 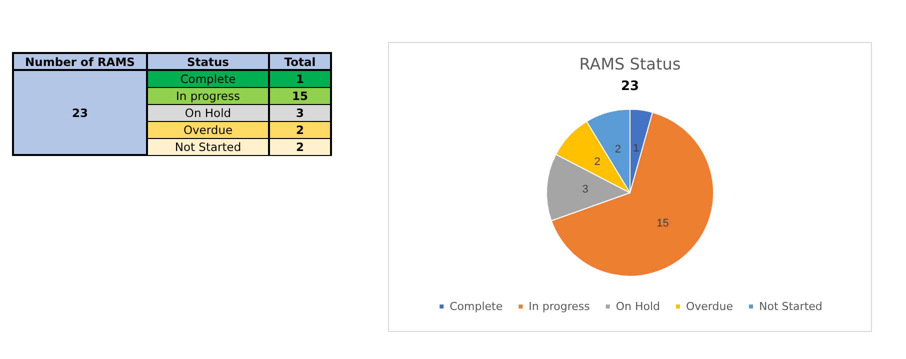 I want to click on text: Number of RAMS, so click(x=80, y=61).